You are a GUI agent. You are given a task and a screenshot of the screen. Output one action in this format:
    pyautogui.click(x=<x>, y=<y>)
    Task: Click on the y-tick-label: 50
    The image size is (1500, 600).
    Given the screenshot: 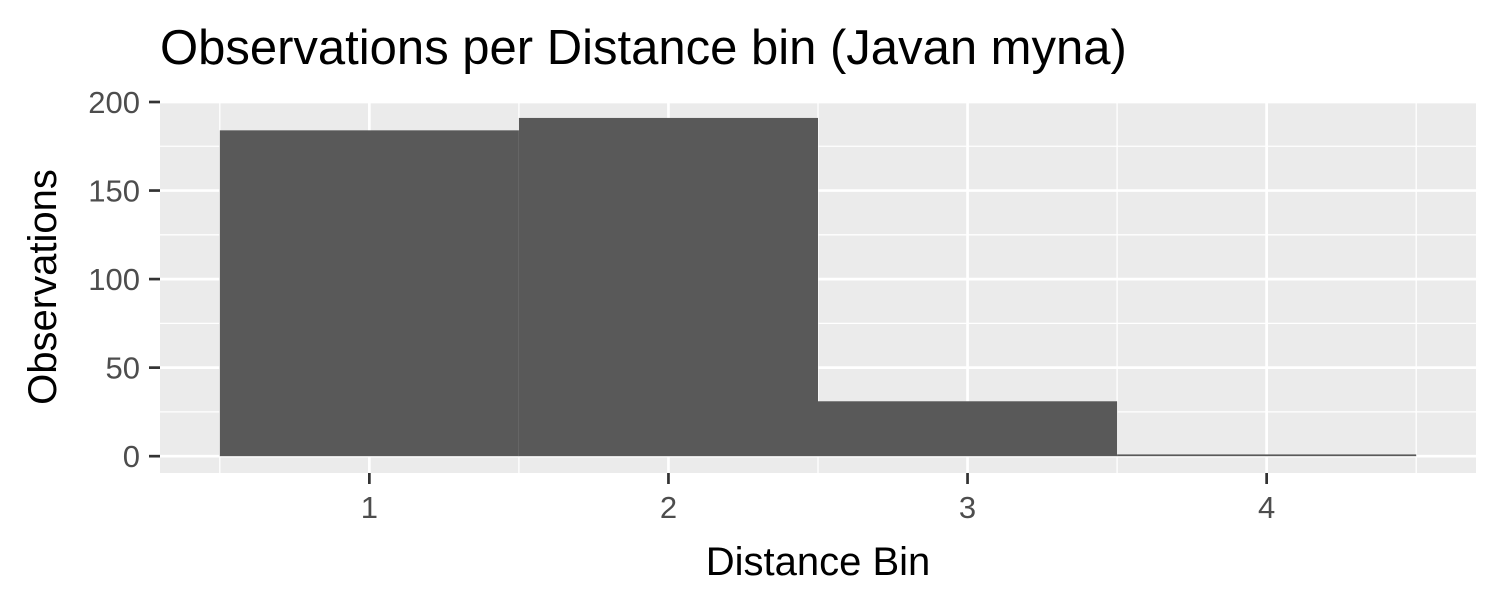 What is the action you would take?
    pyautogui.click(x=123, y=368)
    